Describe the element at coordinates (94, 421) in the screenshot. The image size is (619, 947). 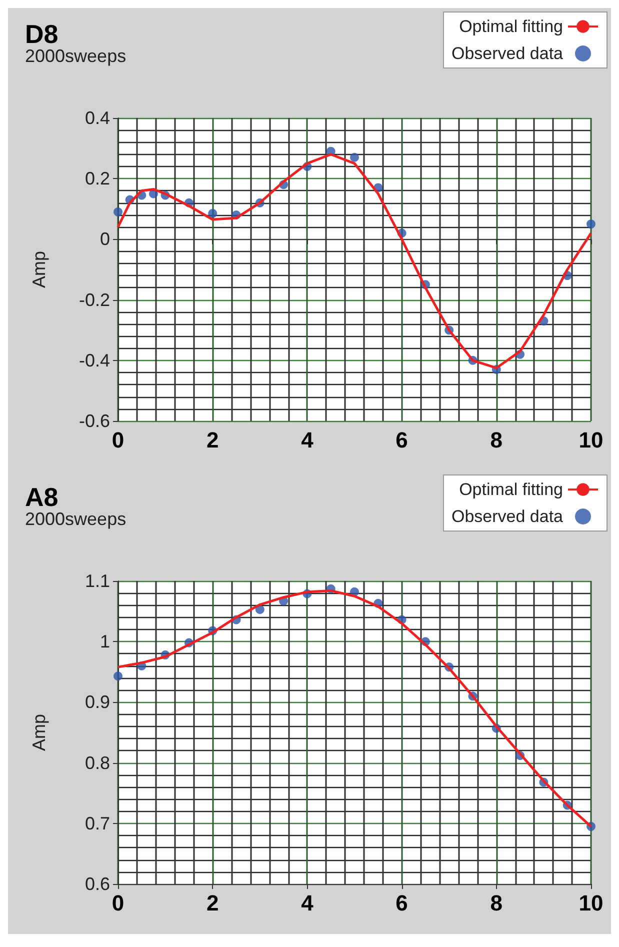
I see `y-tick-label: -0.6` at that location.